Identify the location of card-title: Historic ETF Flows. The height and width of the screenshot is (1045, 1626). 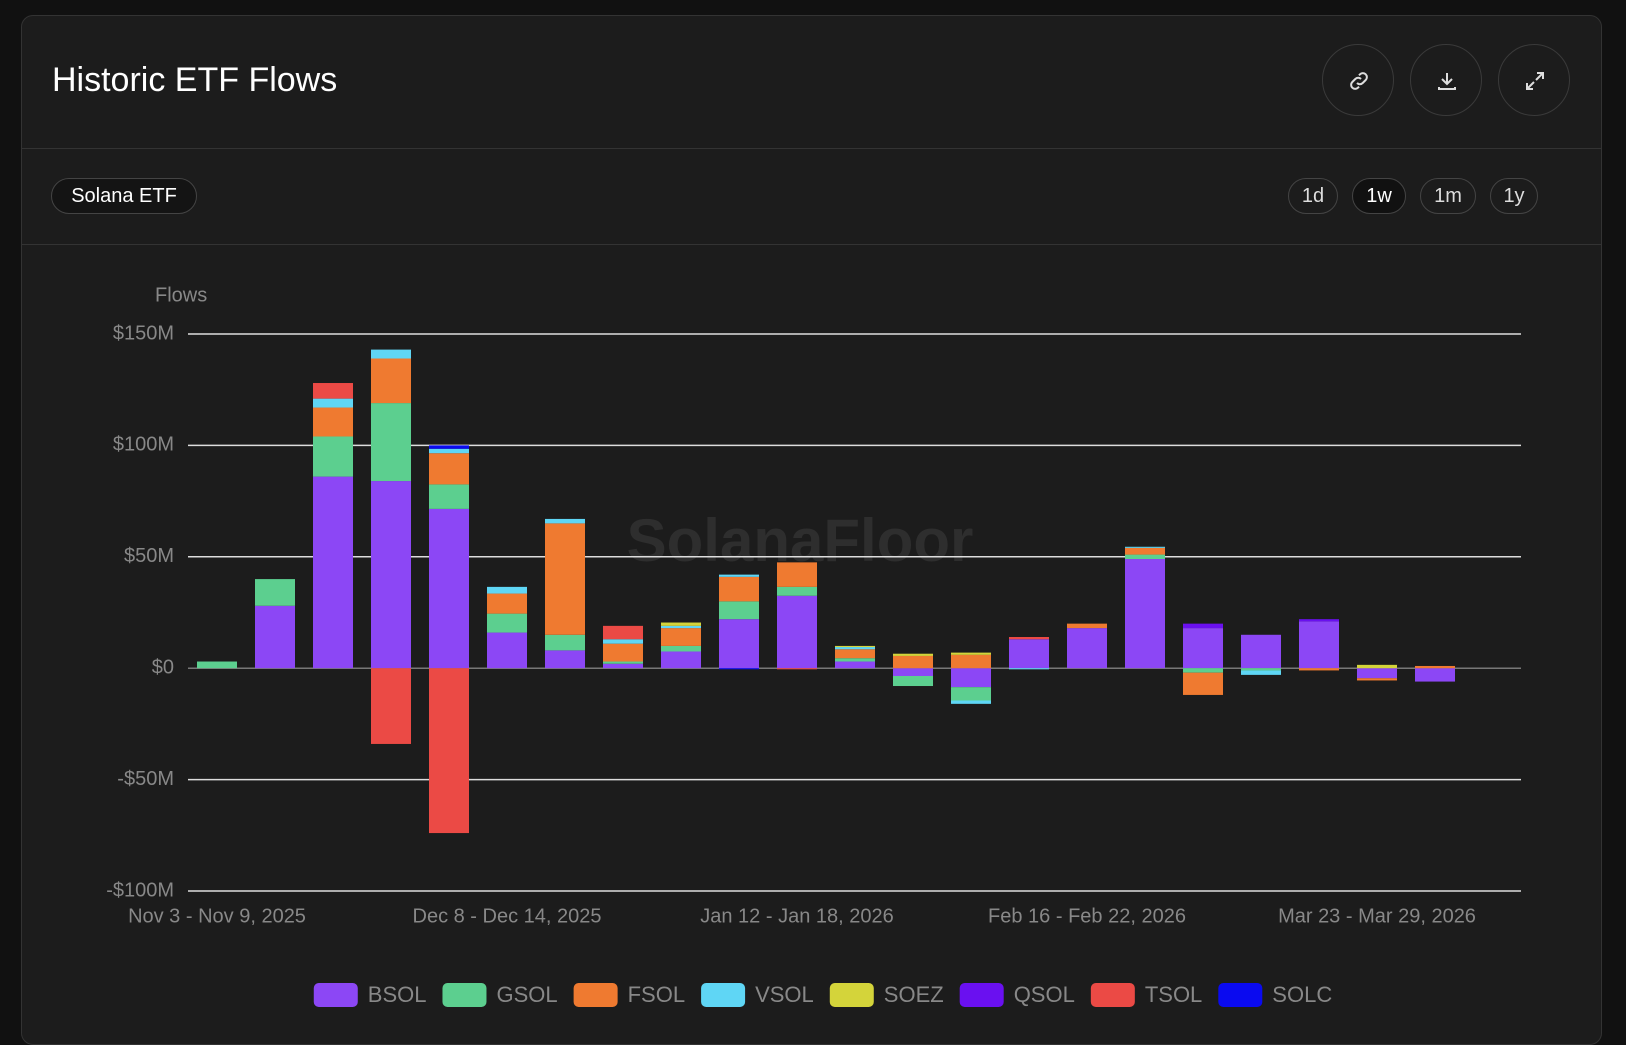
(195, 80).